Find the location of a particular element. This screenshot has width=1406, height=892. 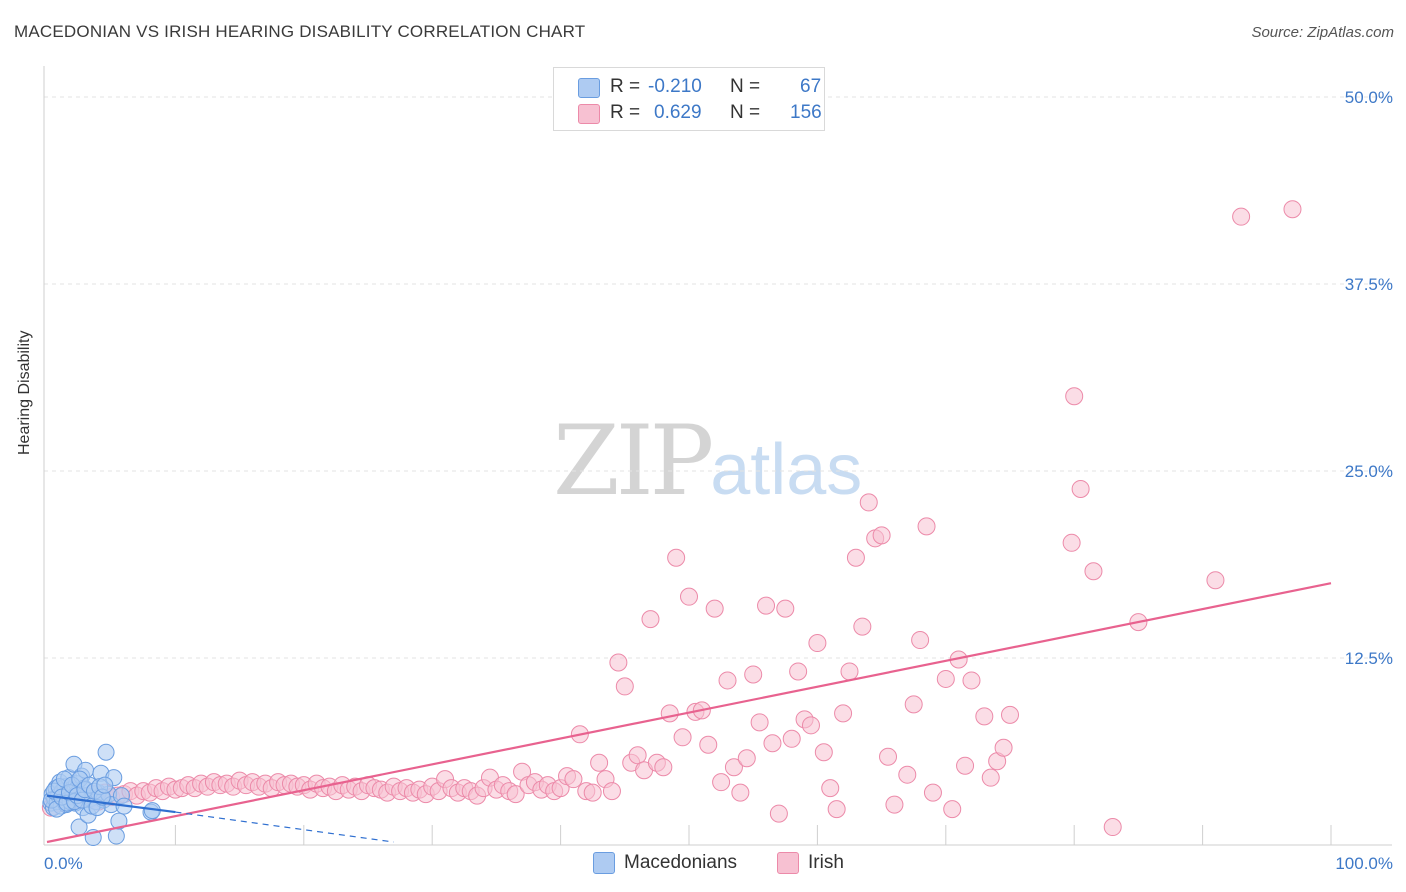

macedonians-legend-swatch is located at coordinates (604, 863).